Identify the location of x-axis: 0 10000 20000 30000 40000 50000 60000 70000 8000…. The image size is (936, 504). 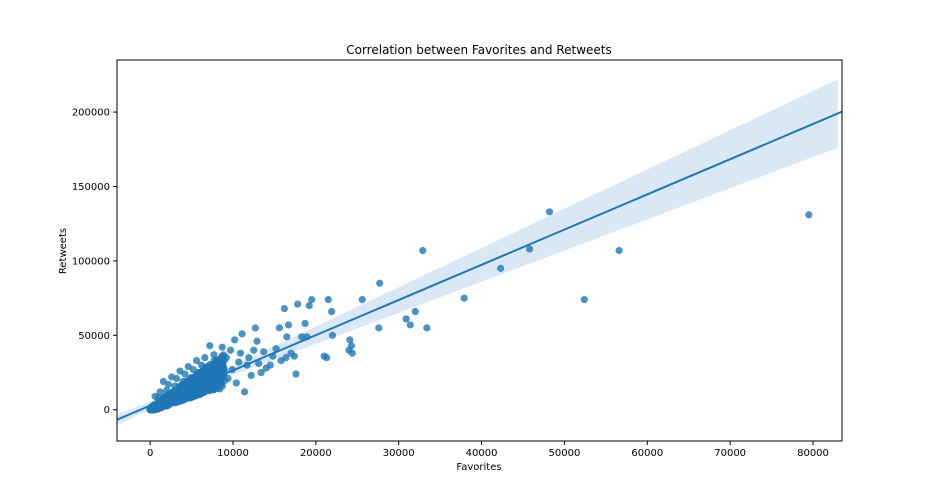
(488, 450).